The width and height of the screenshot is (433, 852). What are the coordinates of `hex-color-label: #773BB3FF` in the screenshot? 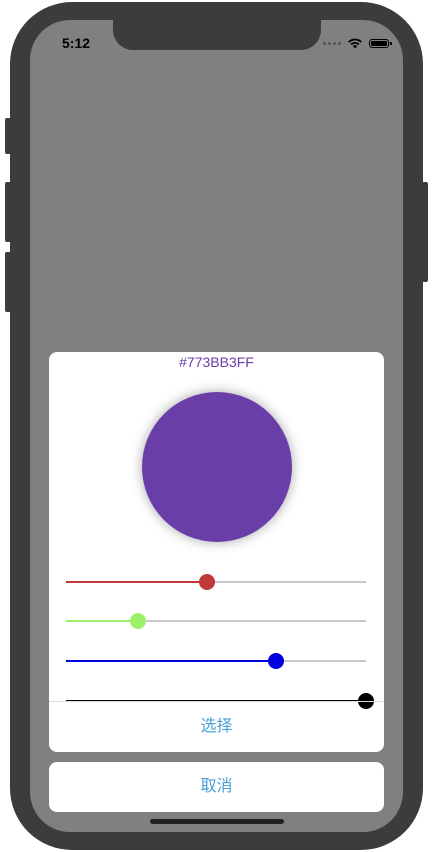 It's located at (216, 362).